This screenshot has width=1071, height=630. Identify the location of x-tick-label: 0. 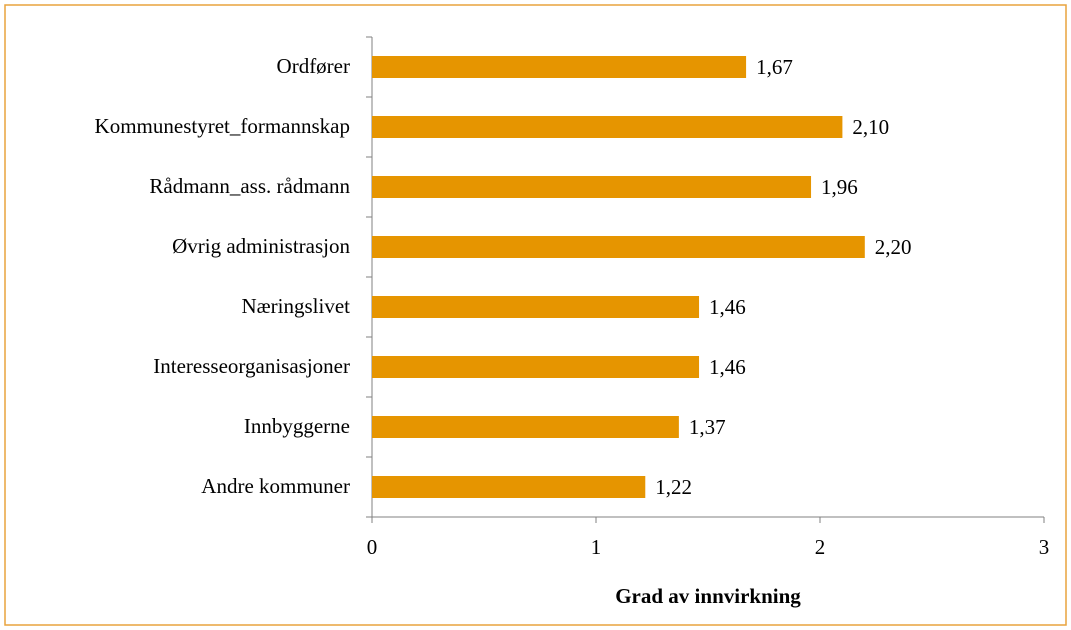
(372, 547).